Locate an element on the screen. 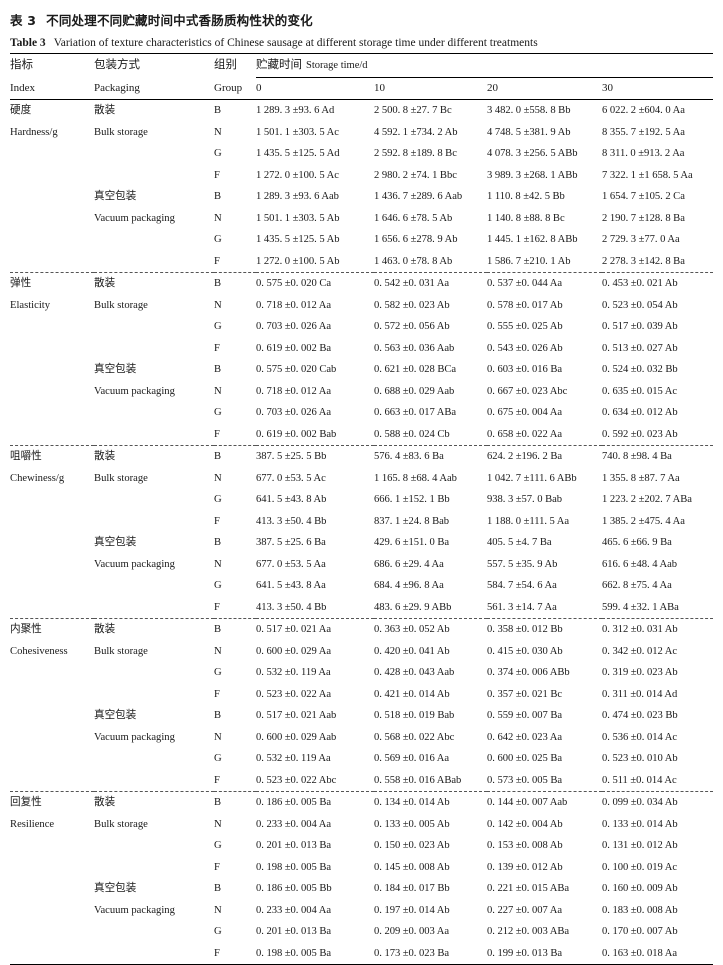 Image resolution: width=723 pixels, height=965 pixels. value-cell-day-10: 837. 1 ±24. 8 Bab is located at coordinates (411, 521).